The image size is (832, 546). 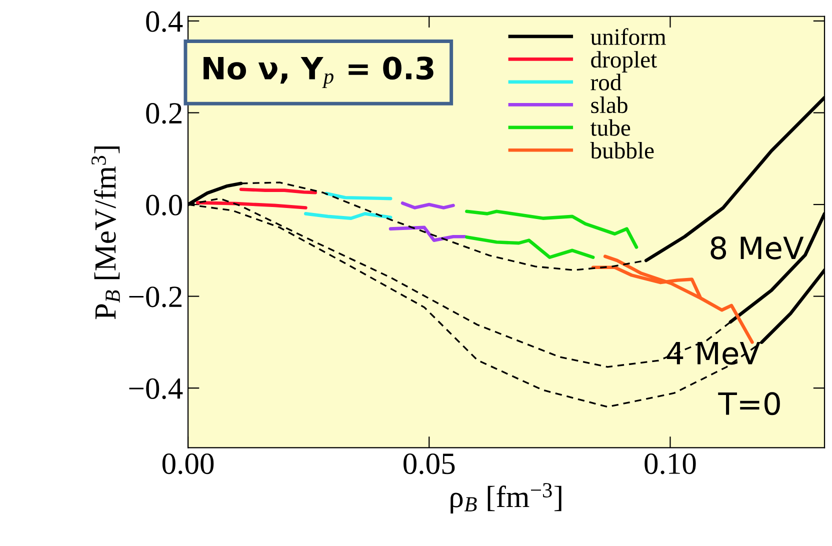 I want to click on annotation: 8 MeV, so click(x=757, y=248).